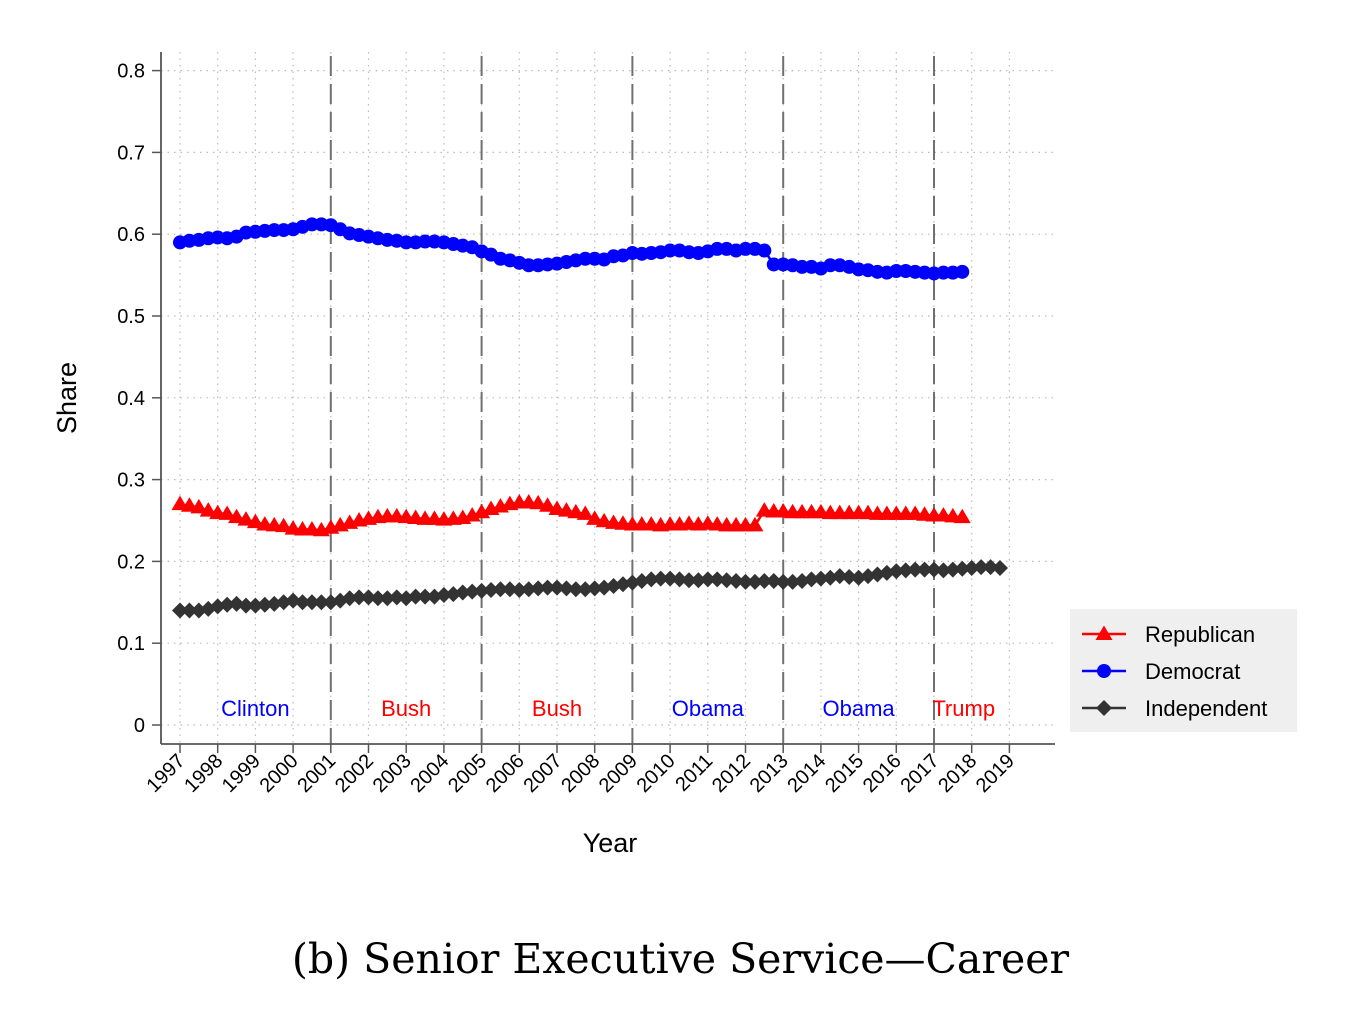 Image resolution: width=1361 pixels, height=1025 pixels. What do you see at coordinates (995, 773) in the screenshot?
I see `x-tick-label: 2019` at bounding box center [995, 773].